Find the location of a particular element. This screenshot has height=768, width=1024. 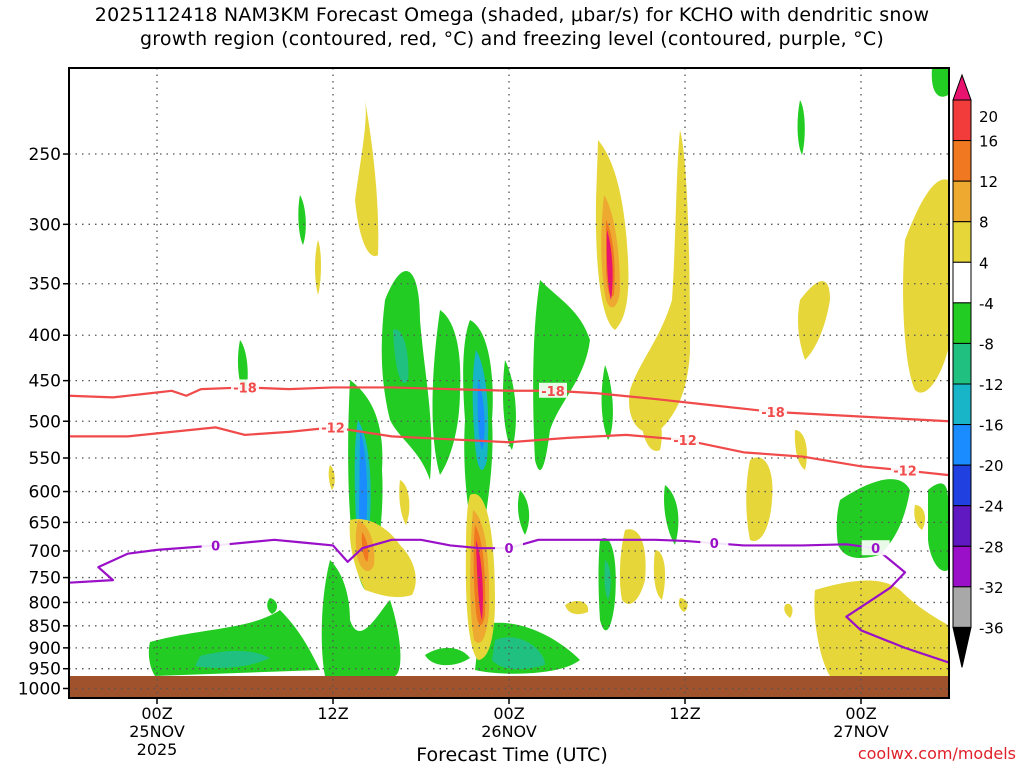

y-tick-label: 500 is located at coordinates (45, 422).